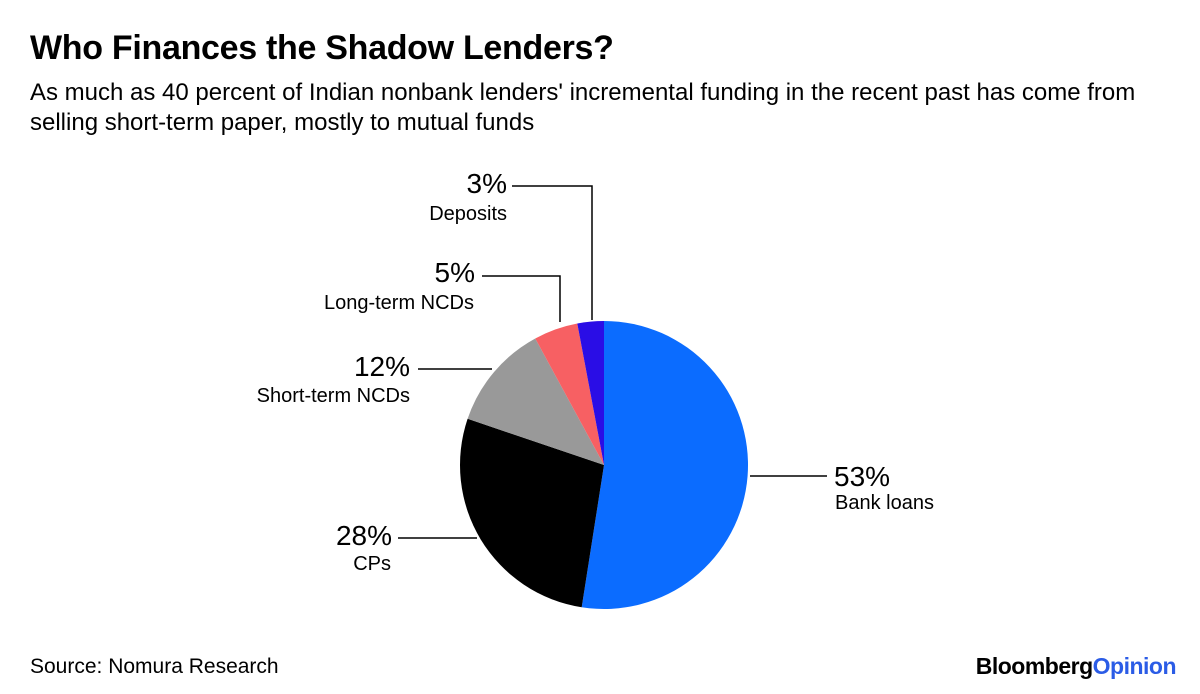 The image size is (1200, 694). Describe the element at coordinates (884, 503) in the screenshot. I see `slice-label-bank-loans: Bank loans` at that location.